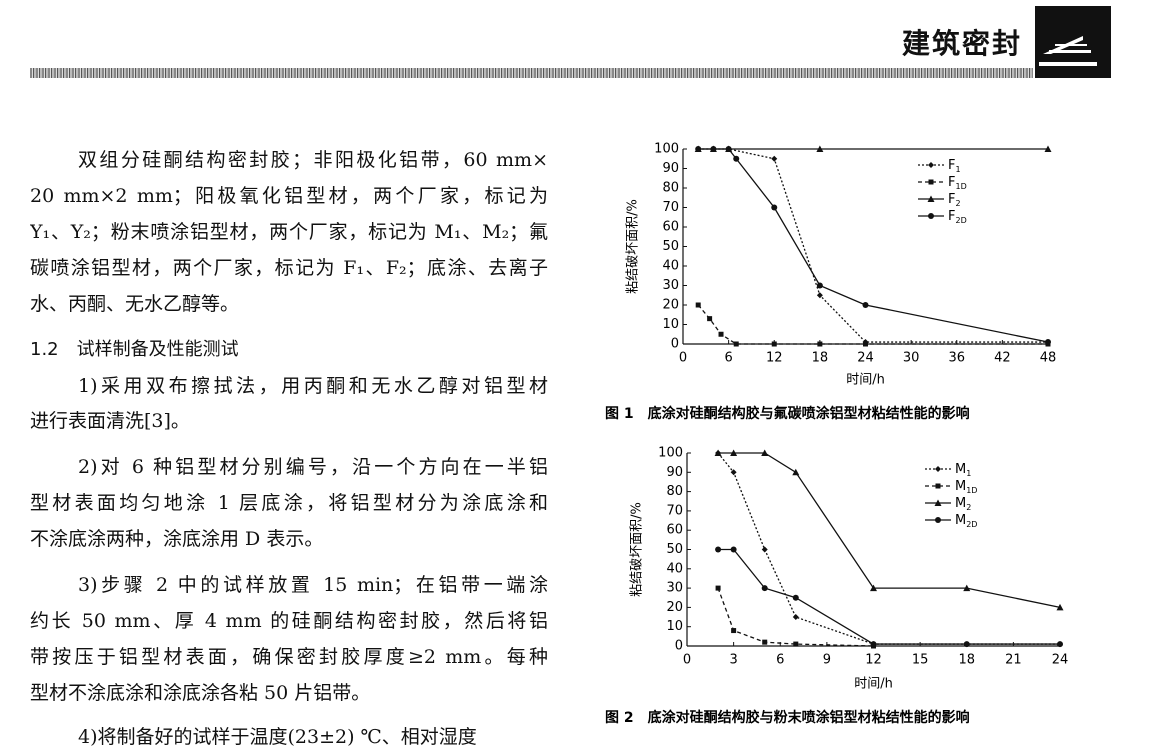 The image size is (1166, 749). What do you see at coordinates (313, 585) in the screenshot?
I see `text-line: 3)步骤 2 中的试样放置 15 min；在铝带一端涂` at bounding box center [313, 585].